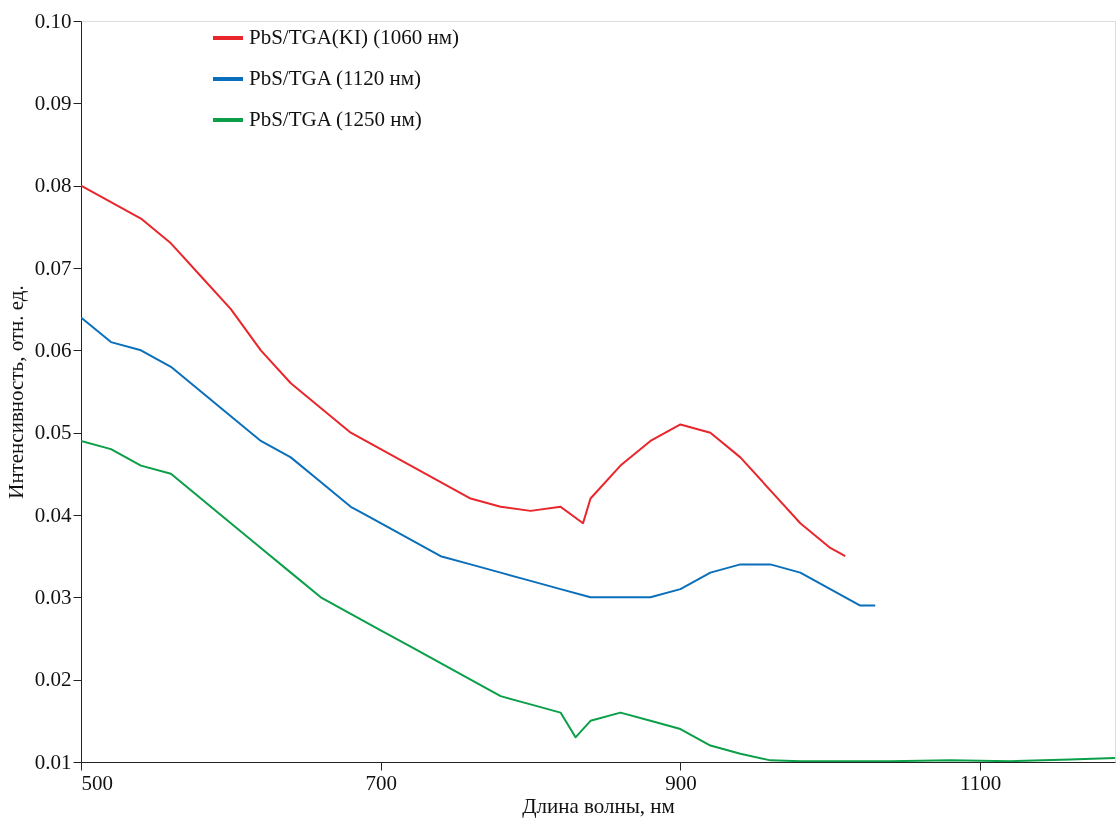 Image resolution: width=1117 pixels, height=818 pixels. What do you see at coordinates (53, 102) in the screenshot?
I see `y-tick-label: 0.09` at bounding box center [53, 102].